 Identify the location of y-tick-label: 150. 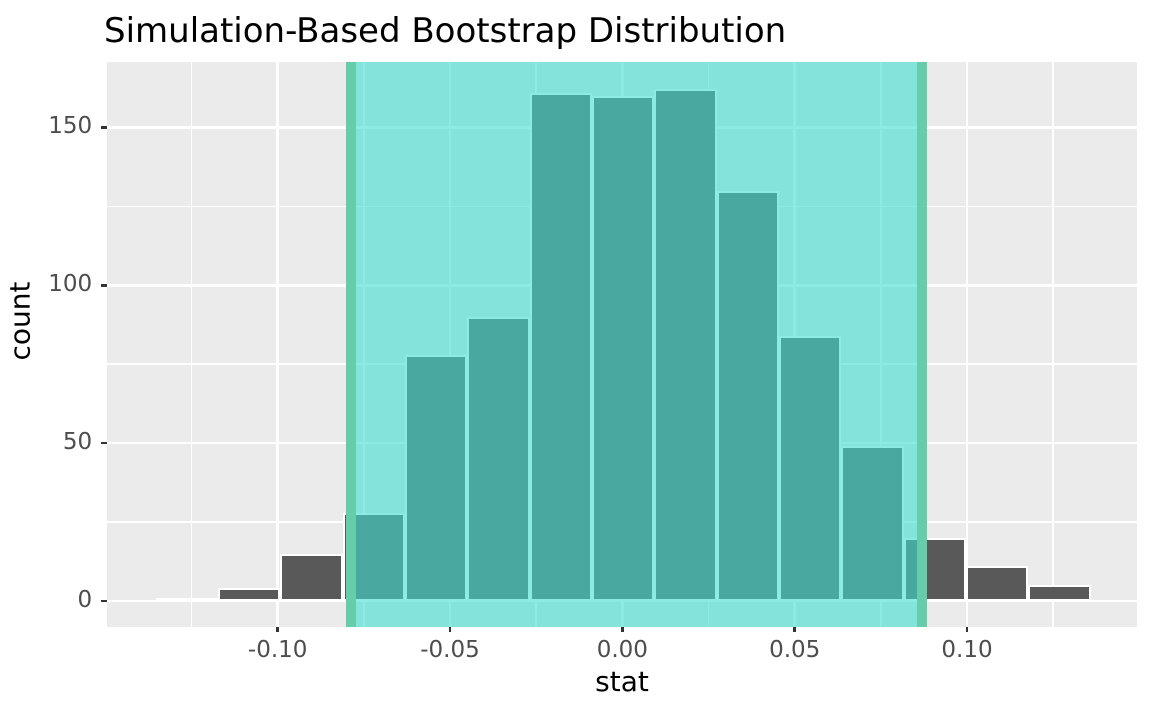
(70, 126).